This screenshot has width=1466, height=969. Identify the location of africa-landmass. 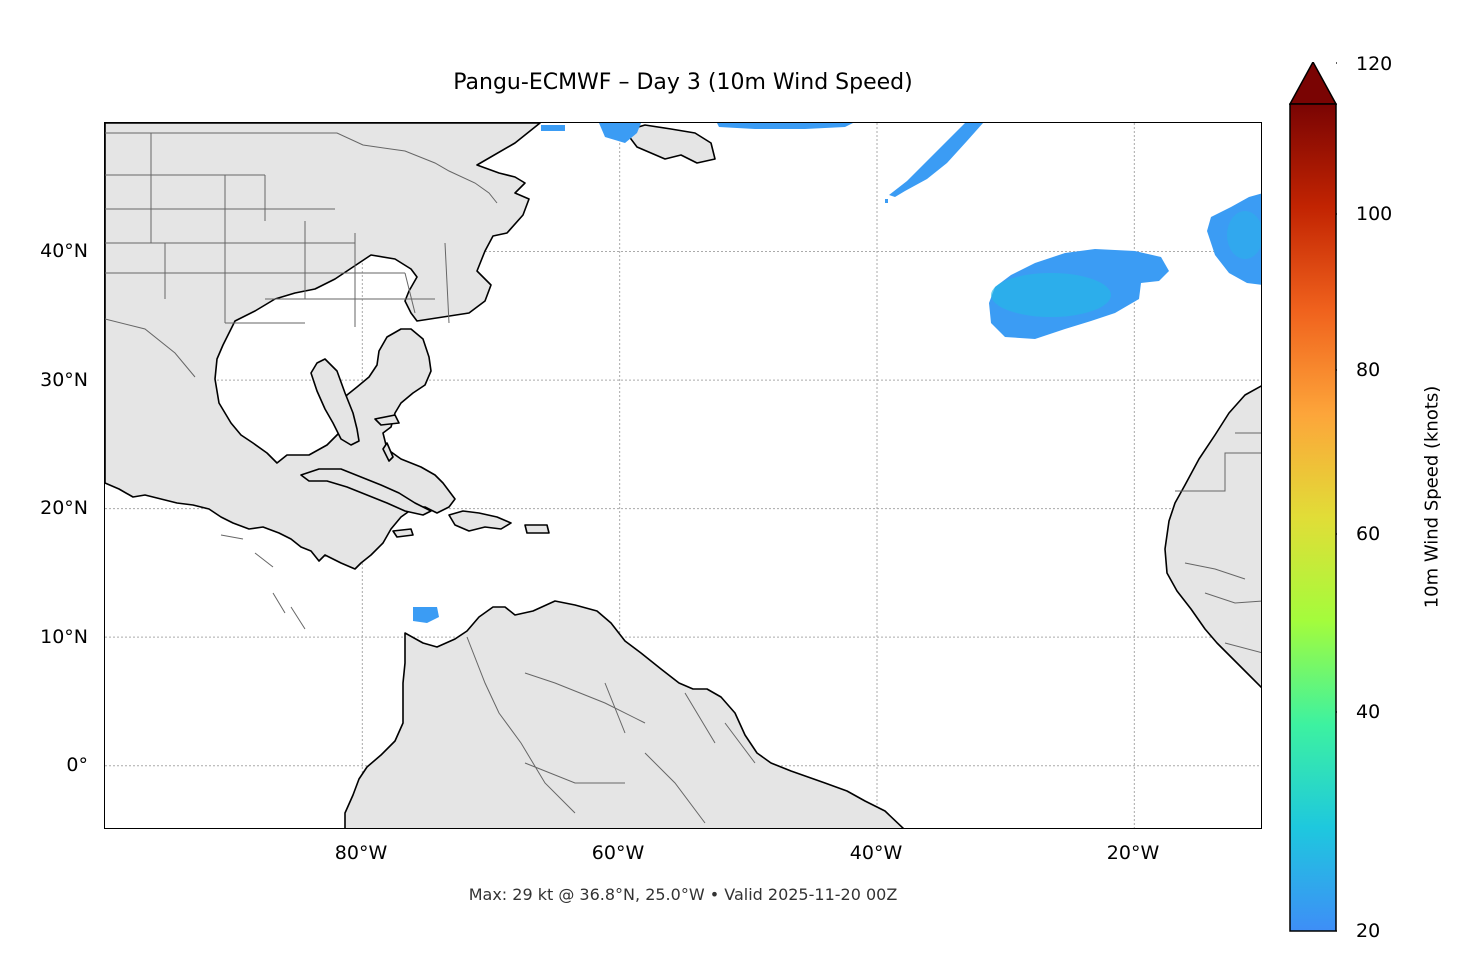
(1212, 537).